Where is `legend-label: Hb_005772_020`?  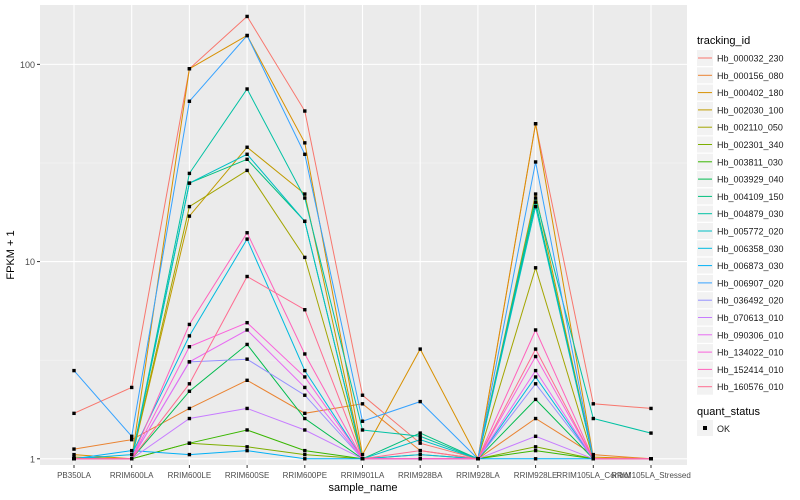 legend-label: Hb_005772_020 is located at coordinates (750, 232).